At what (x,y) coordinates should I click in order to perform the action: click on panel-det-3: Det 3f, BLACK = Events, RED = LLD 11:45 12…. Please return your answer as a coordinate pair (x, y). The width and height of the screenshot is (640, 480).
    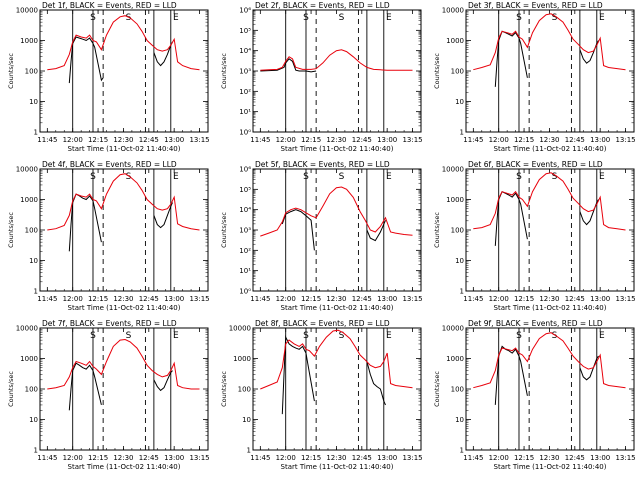
    Looking at the image, I should click on (534, 77).